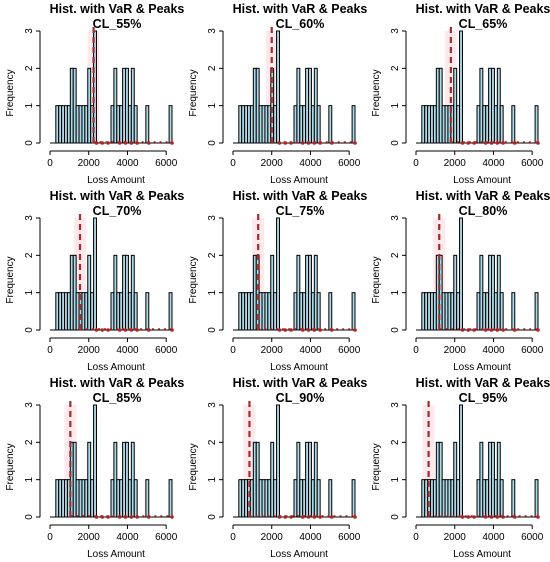 The height and width of the screenshot is (562, 550). I want to click on chart-subtitle: CL_85%, so click(117, 398).